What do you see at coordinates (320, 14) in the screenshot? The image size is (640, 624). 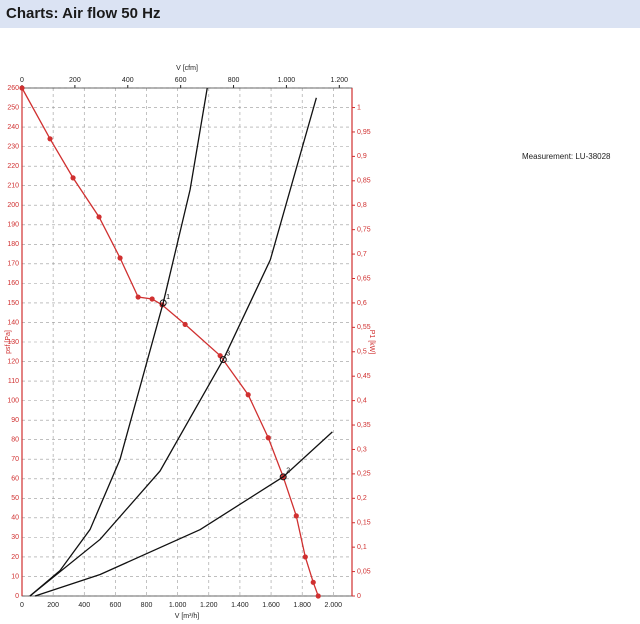 I see `header: Charts: Air flow 50 Hz` at bounding box center [320, 14].